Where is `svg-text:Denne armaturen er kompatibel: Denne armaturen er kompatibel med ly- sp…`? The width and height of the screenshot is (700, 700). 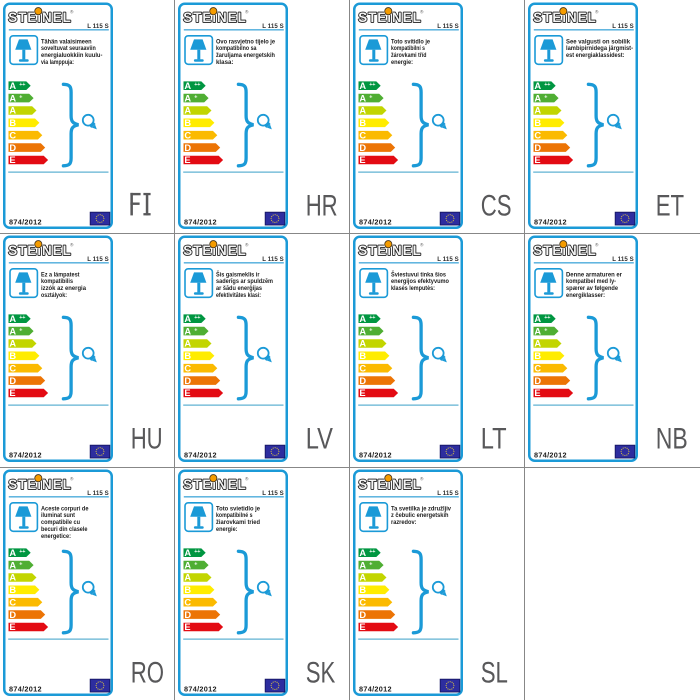 svg-text:Denne armaturen er kompatibel: Denne armaturen er kompatibel med ly- sp… is located at coordinates (595, 286).